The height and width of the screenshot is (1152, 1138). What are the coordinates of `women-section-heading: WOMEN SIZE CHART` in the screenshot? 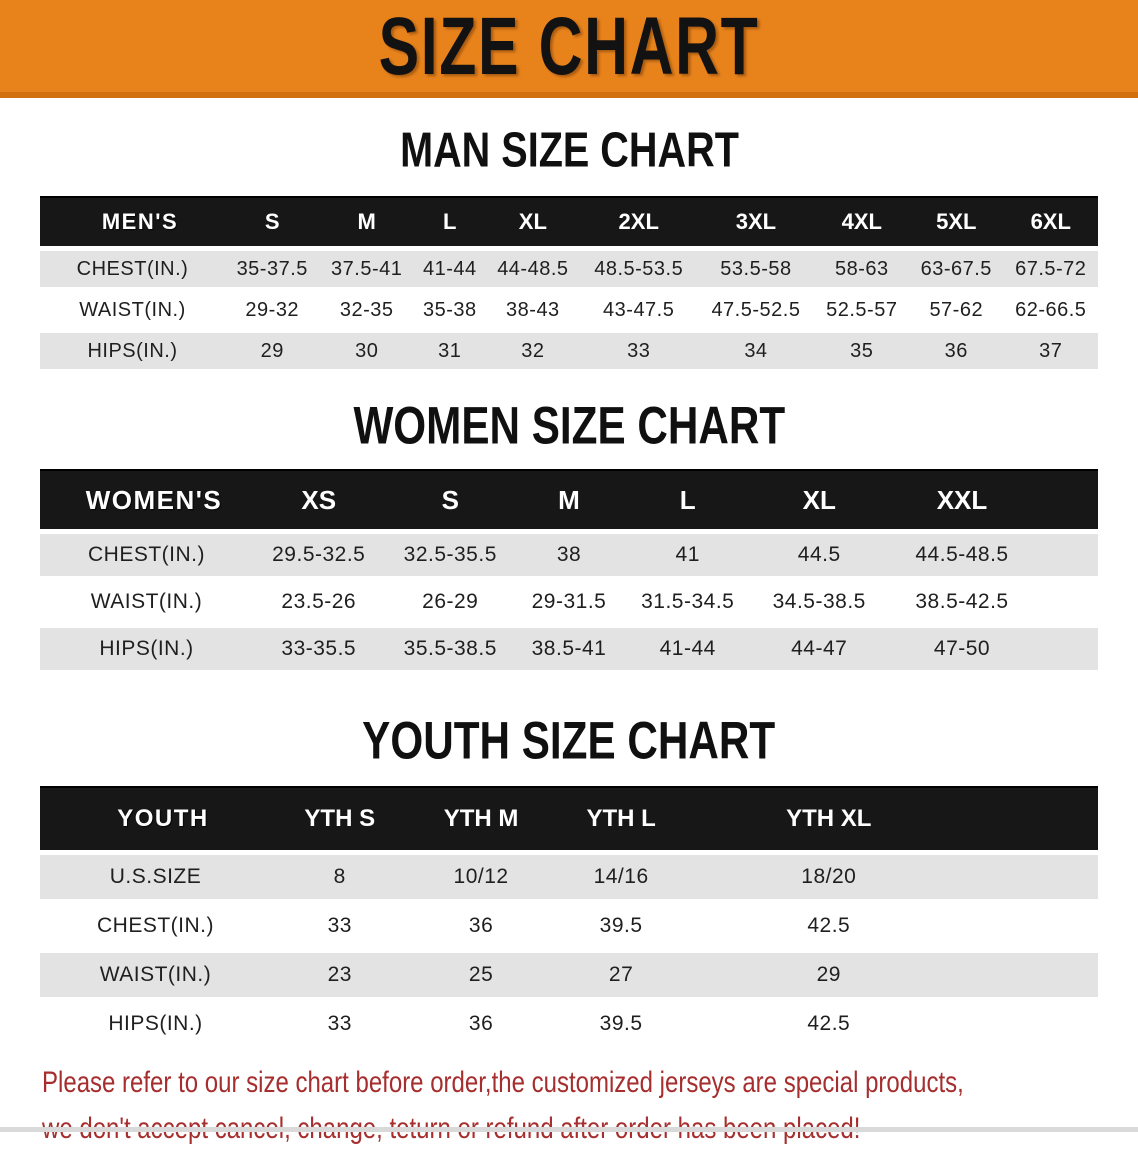 It's located at (569, 426).